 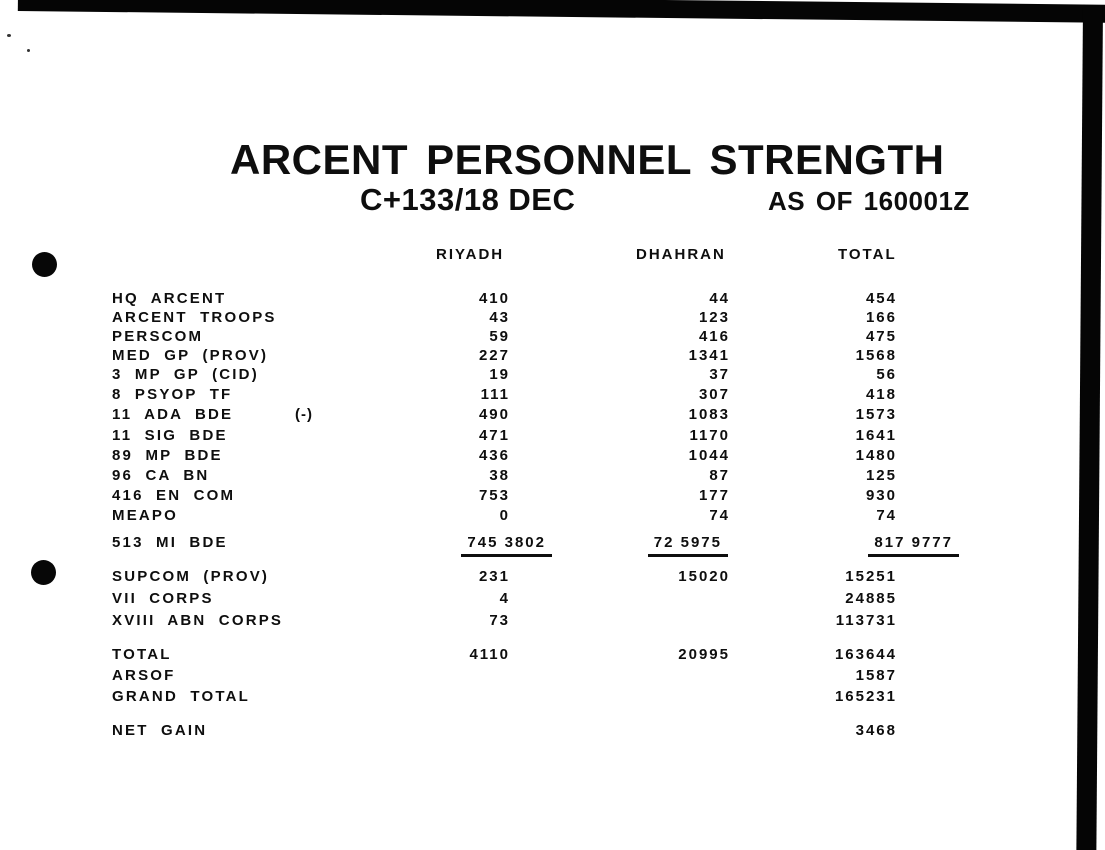 I want to click on column-header-riyadh: RIYADH, so click(x=470, y=254).